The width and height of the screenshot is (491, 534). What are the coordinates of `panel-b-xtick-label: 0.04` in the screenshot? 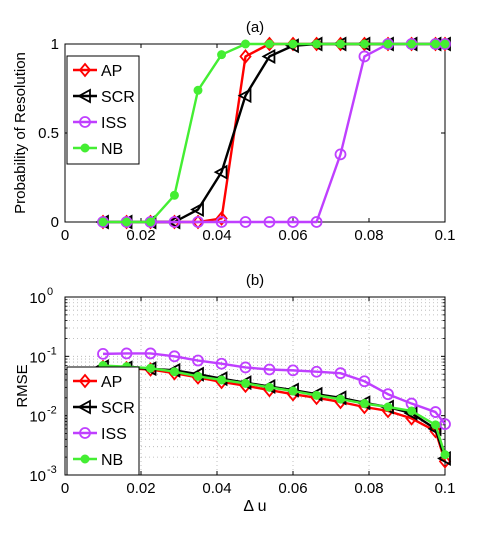 It's located at (216, 488).